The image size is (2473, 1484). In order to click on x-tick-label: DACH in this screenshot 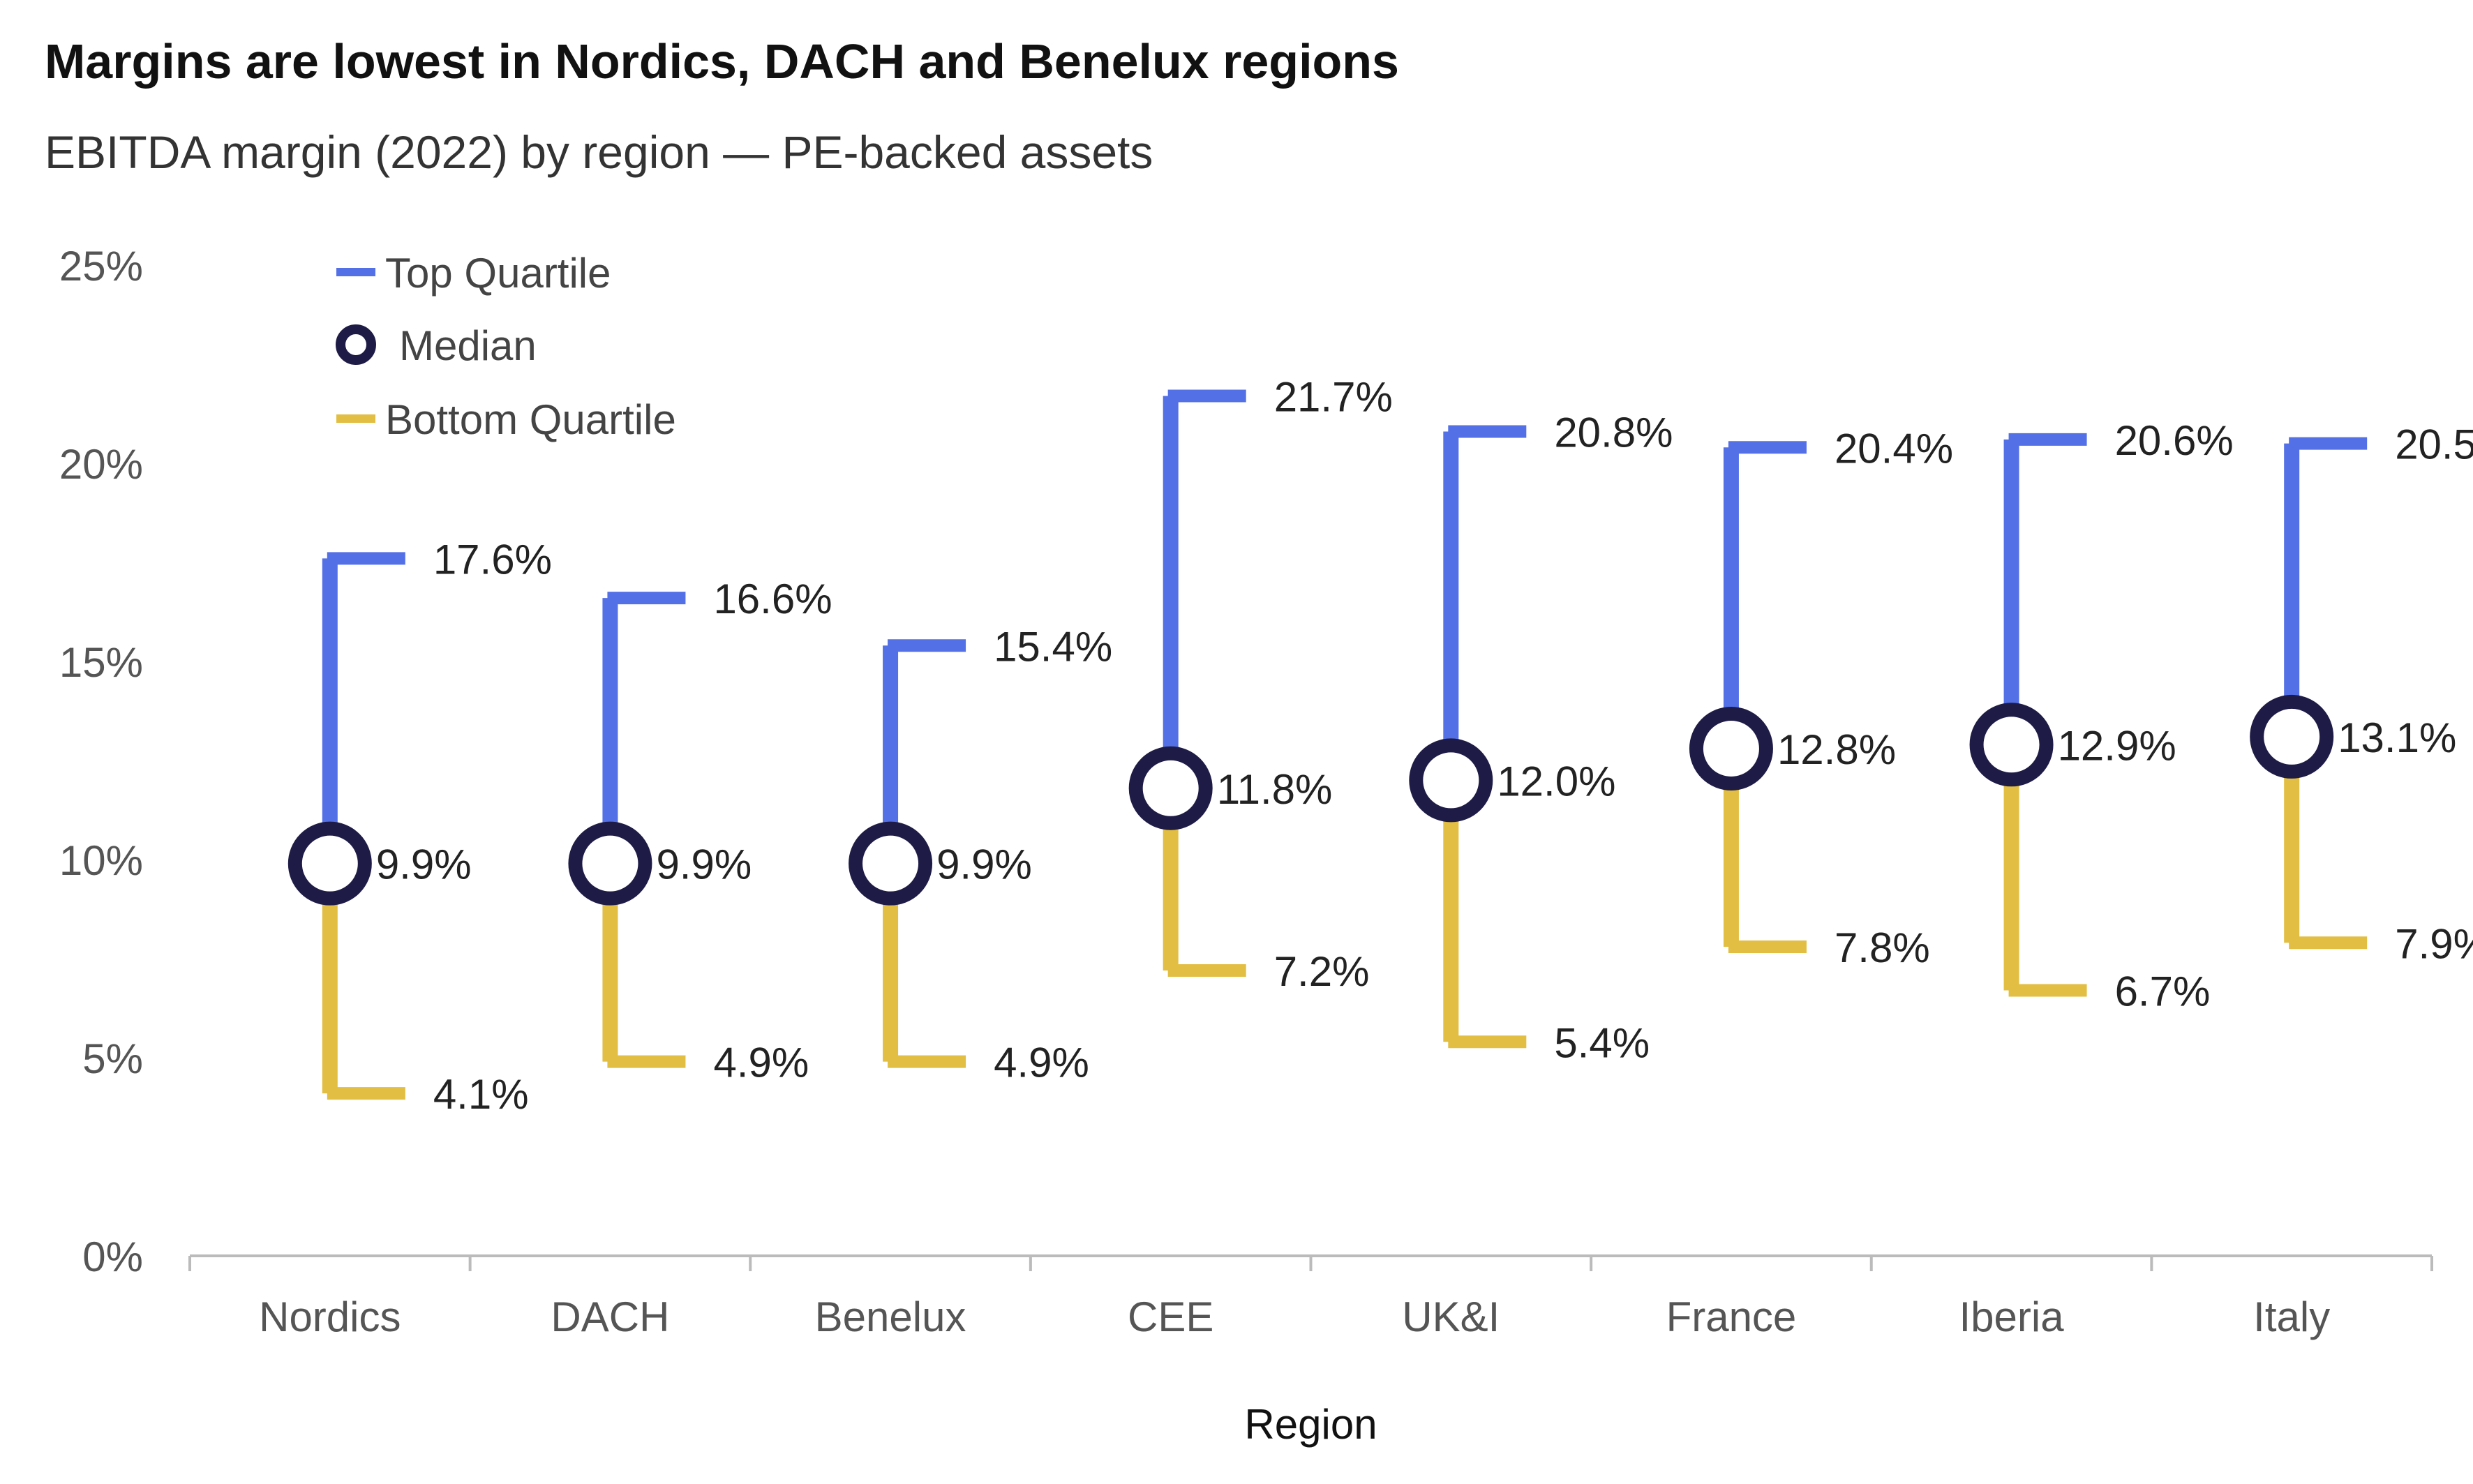, I will do `click(610, 1317)`.